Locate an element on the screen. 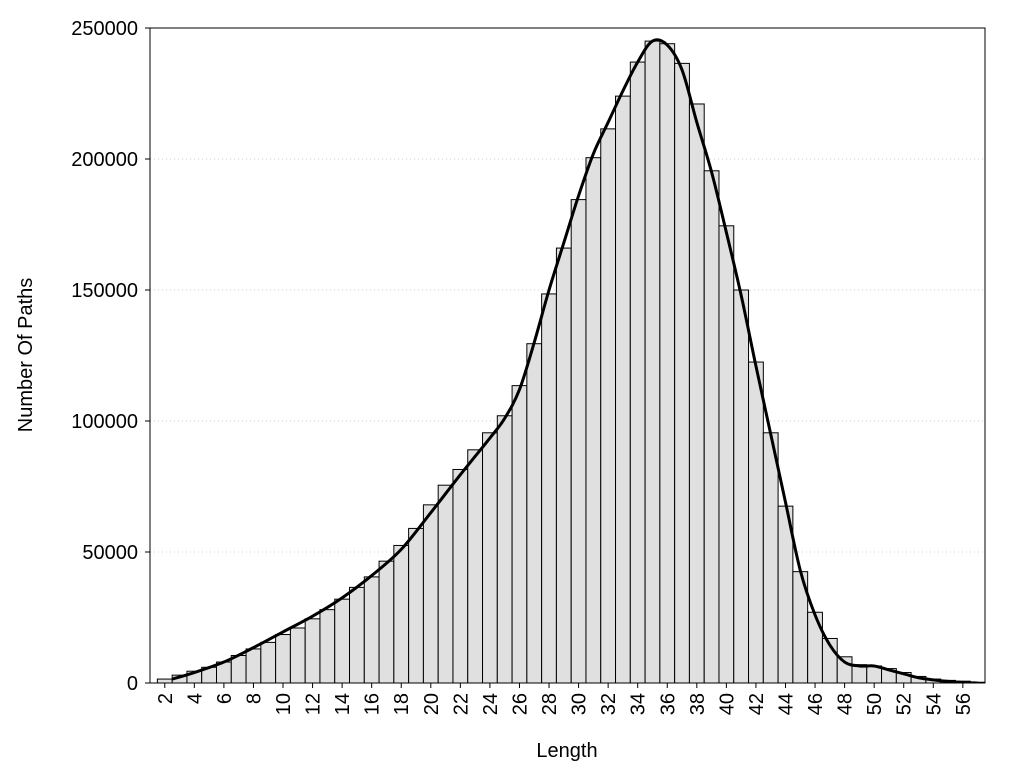  x-tick-label: 56 is located at coordinates (964, 704).